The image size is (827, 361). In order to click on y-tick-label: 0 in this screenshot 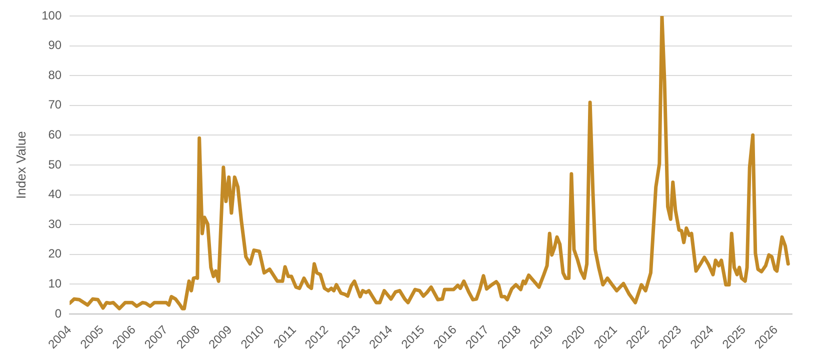, I will do `click(58, 313)`.